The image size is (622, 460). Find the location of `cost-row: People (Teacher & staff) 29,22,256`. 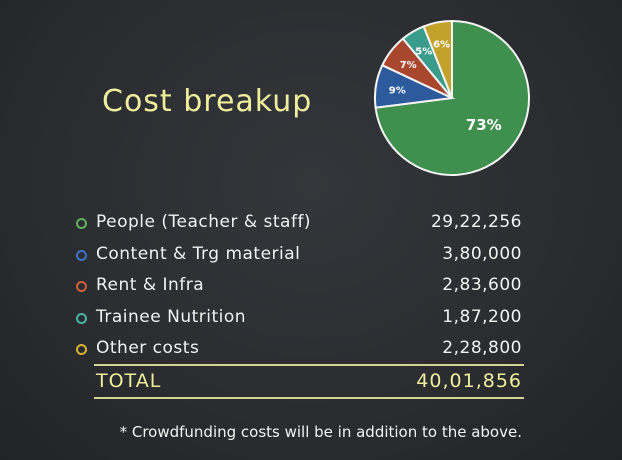

cost-row: People (Teacher & staff) 29,22,256 is located at coordinates (299, 224).